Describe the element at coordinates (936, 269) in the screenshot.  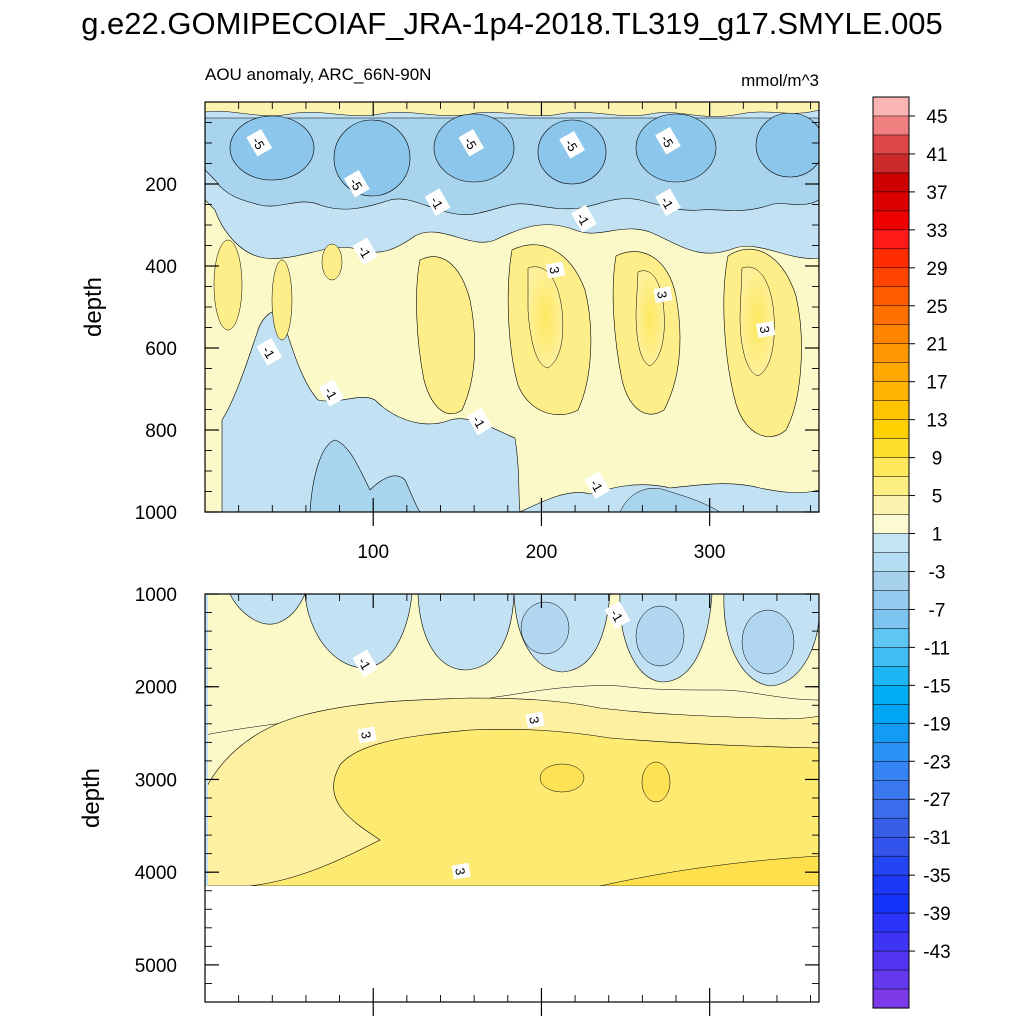
I see `colorbar-tick-label: 29` at that location.